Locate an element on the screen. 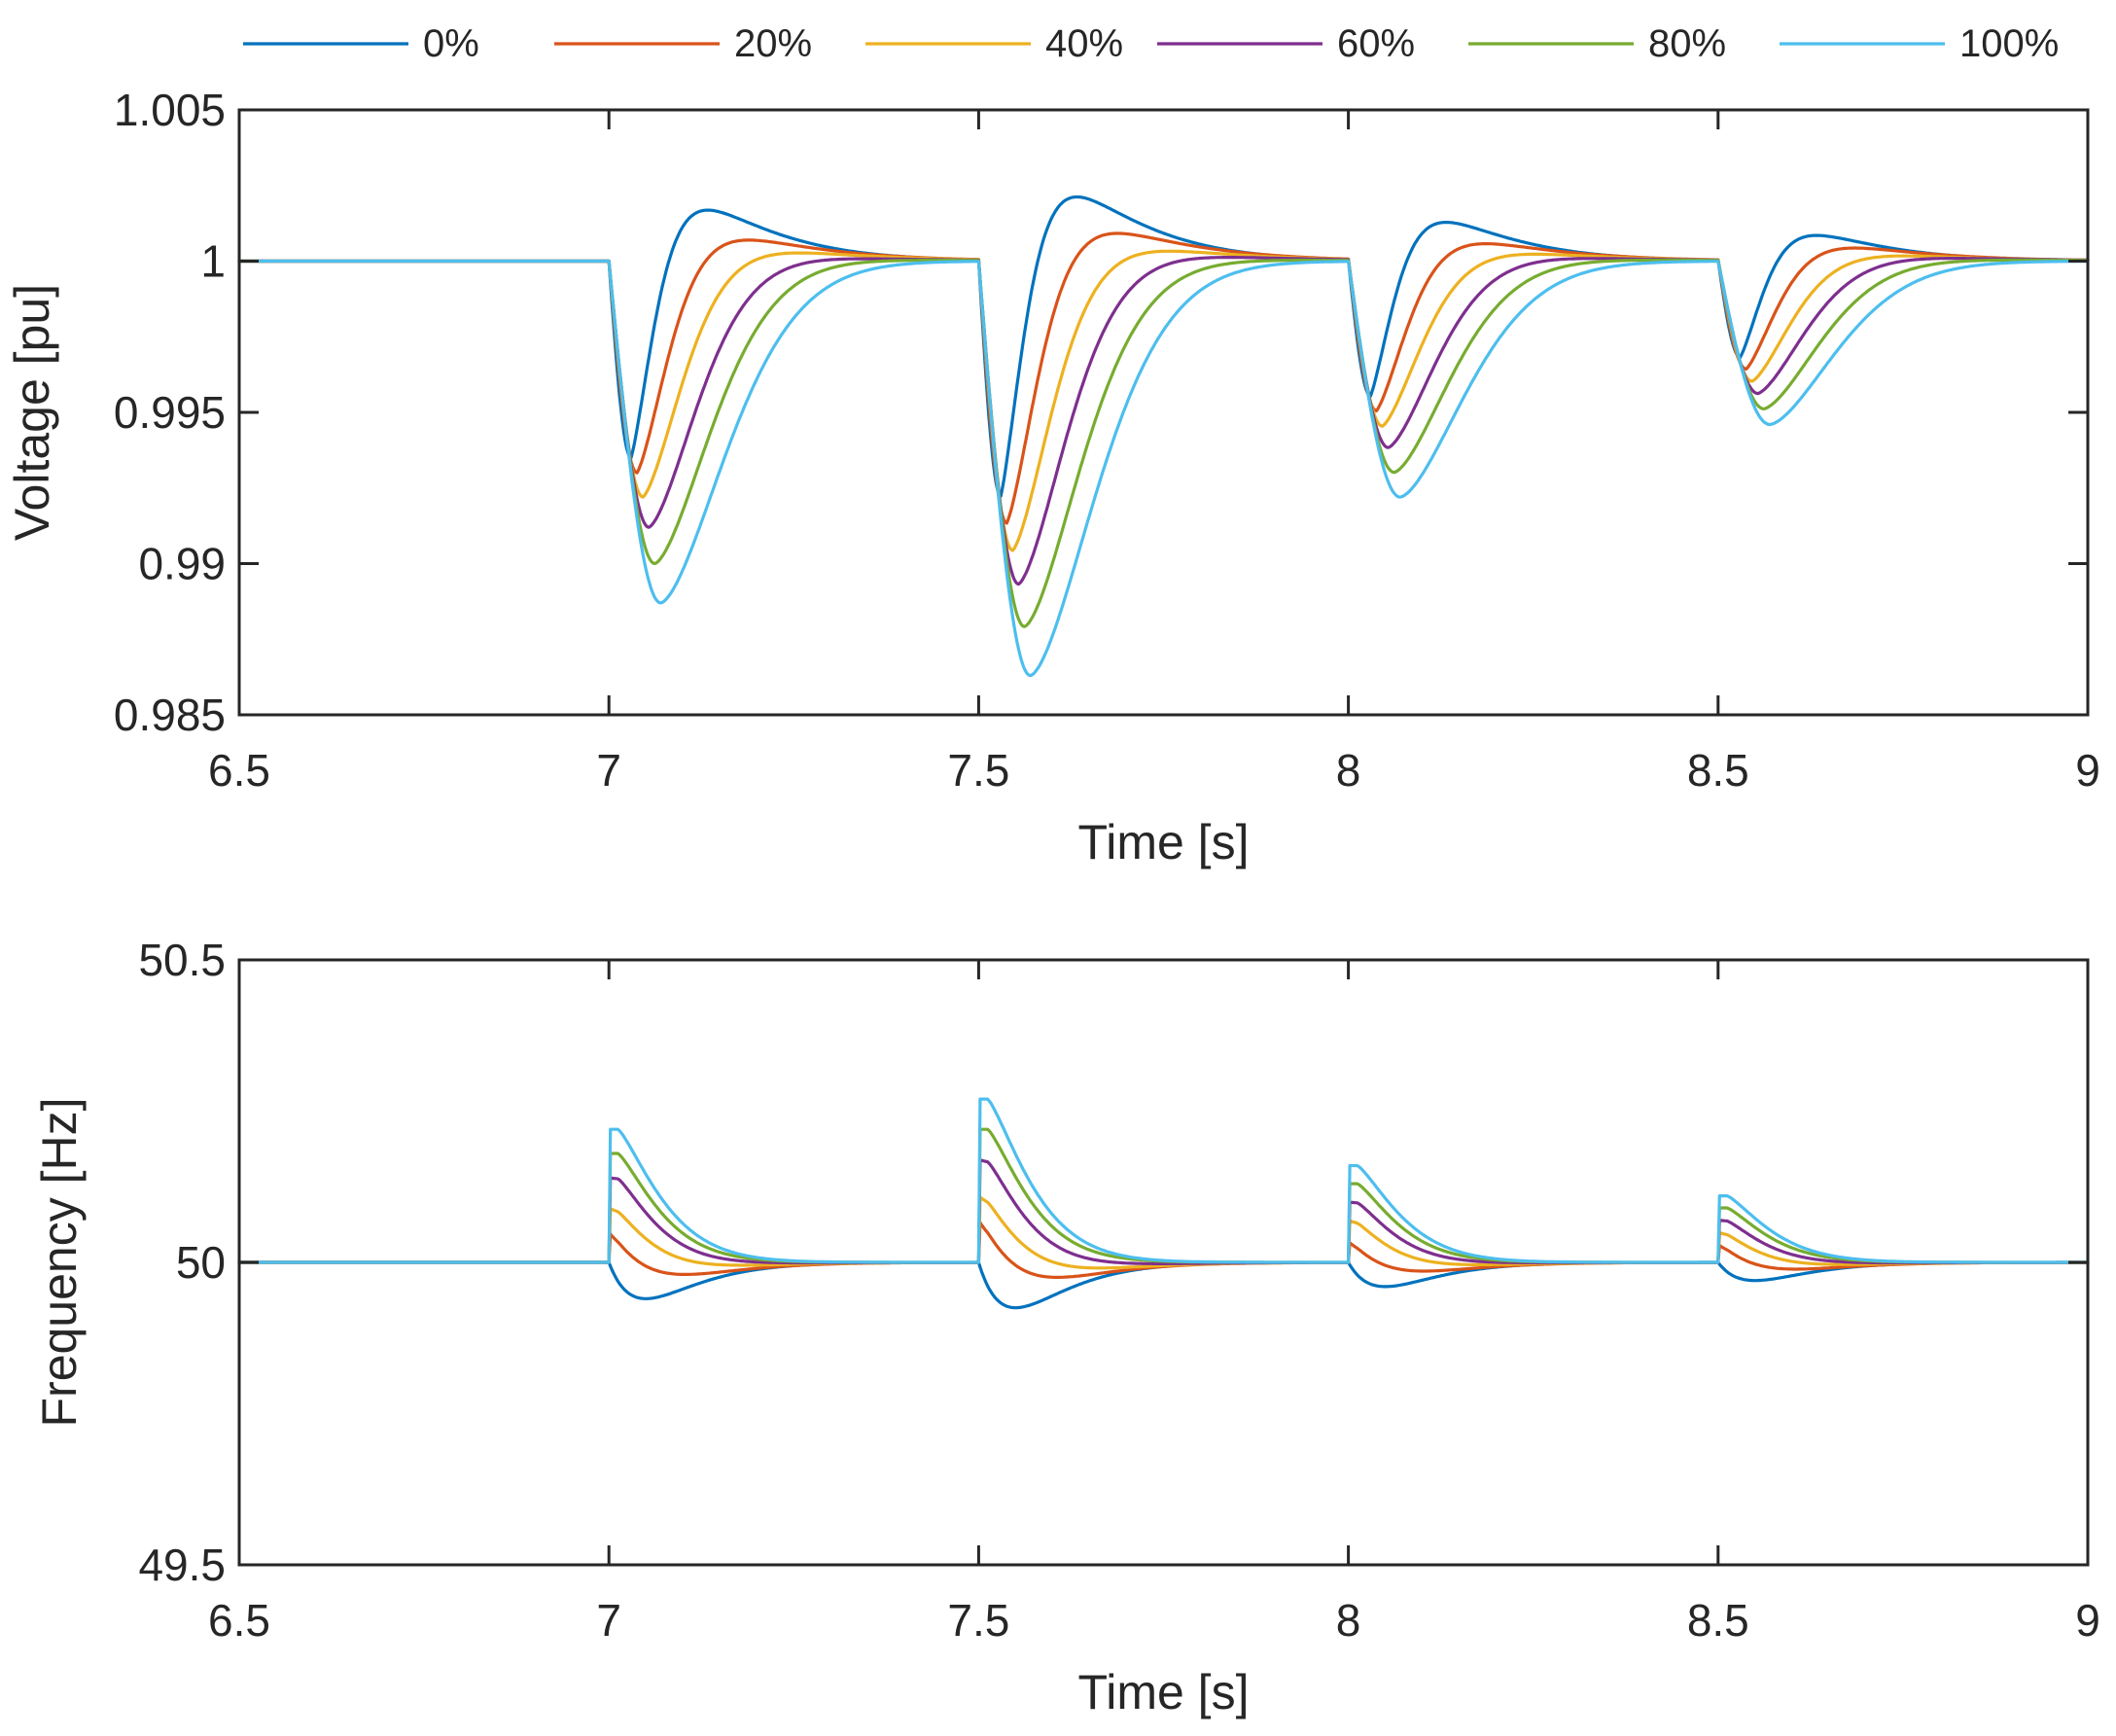  legend-label: 40% is located at coordinates (1084, 44).